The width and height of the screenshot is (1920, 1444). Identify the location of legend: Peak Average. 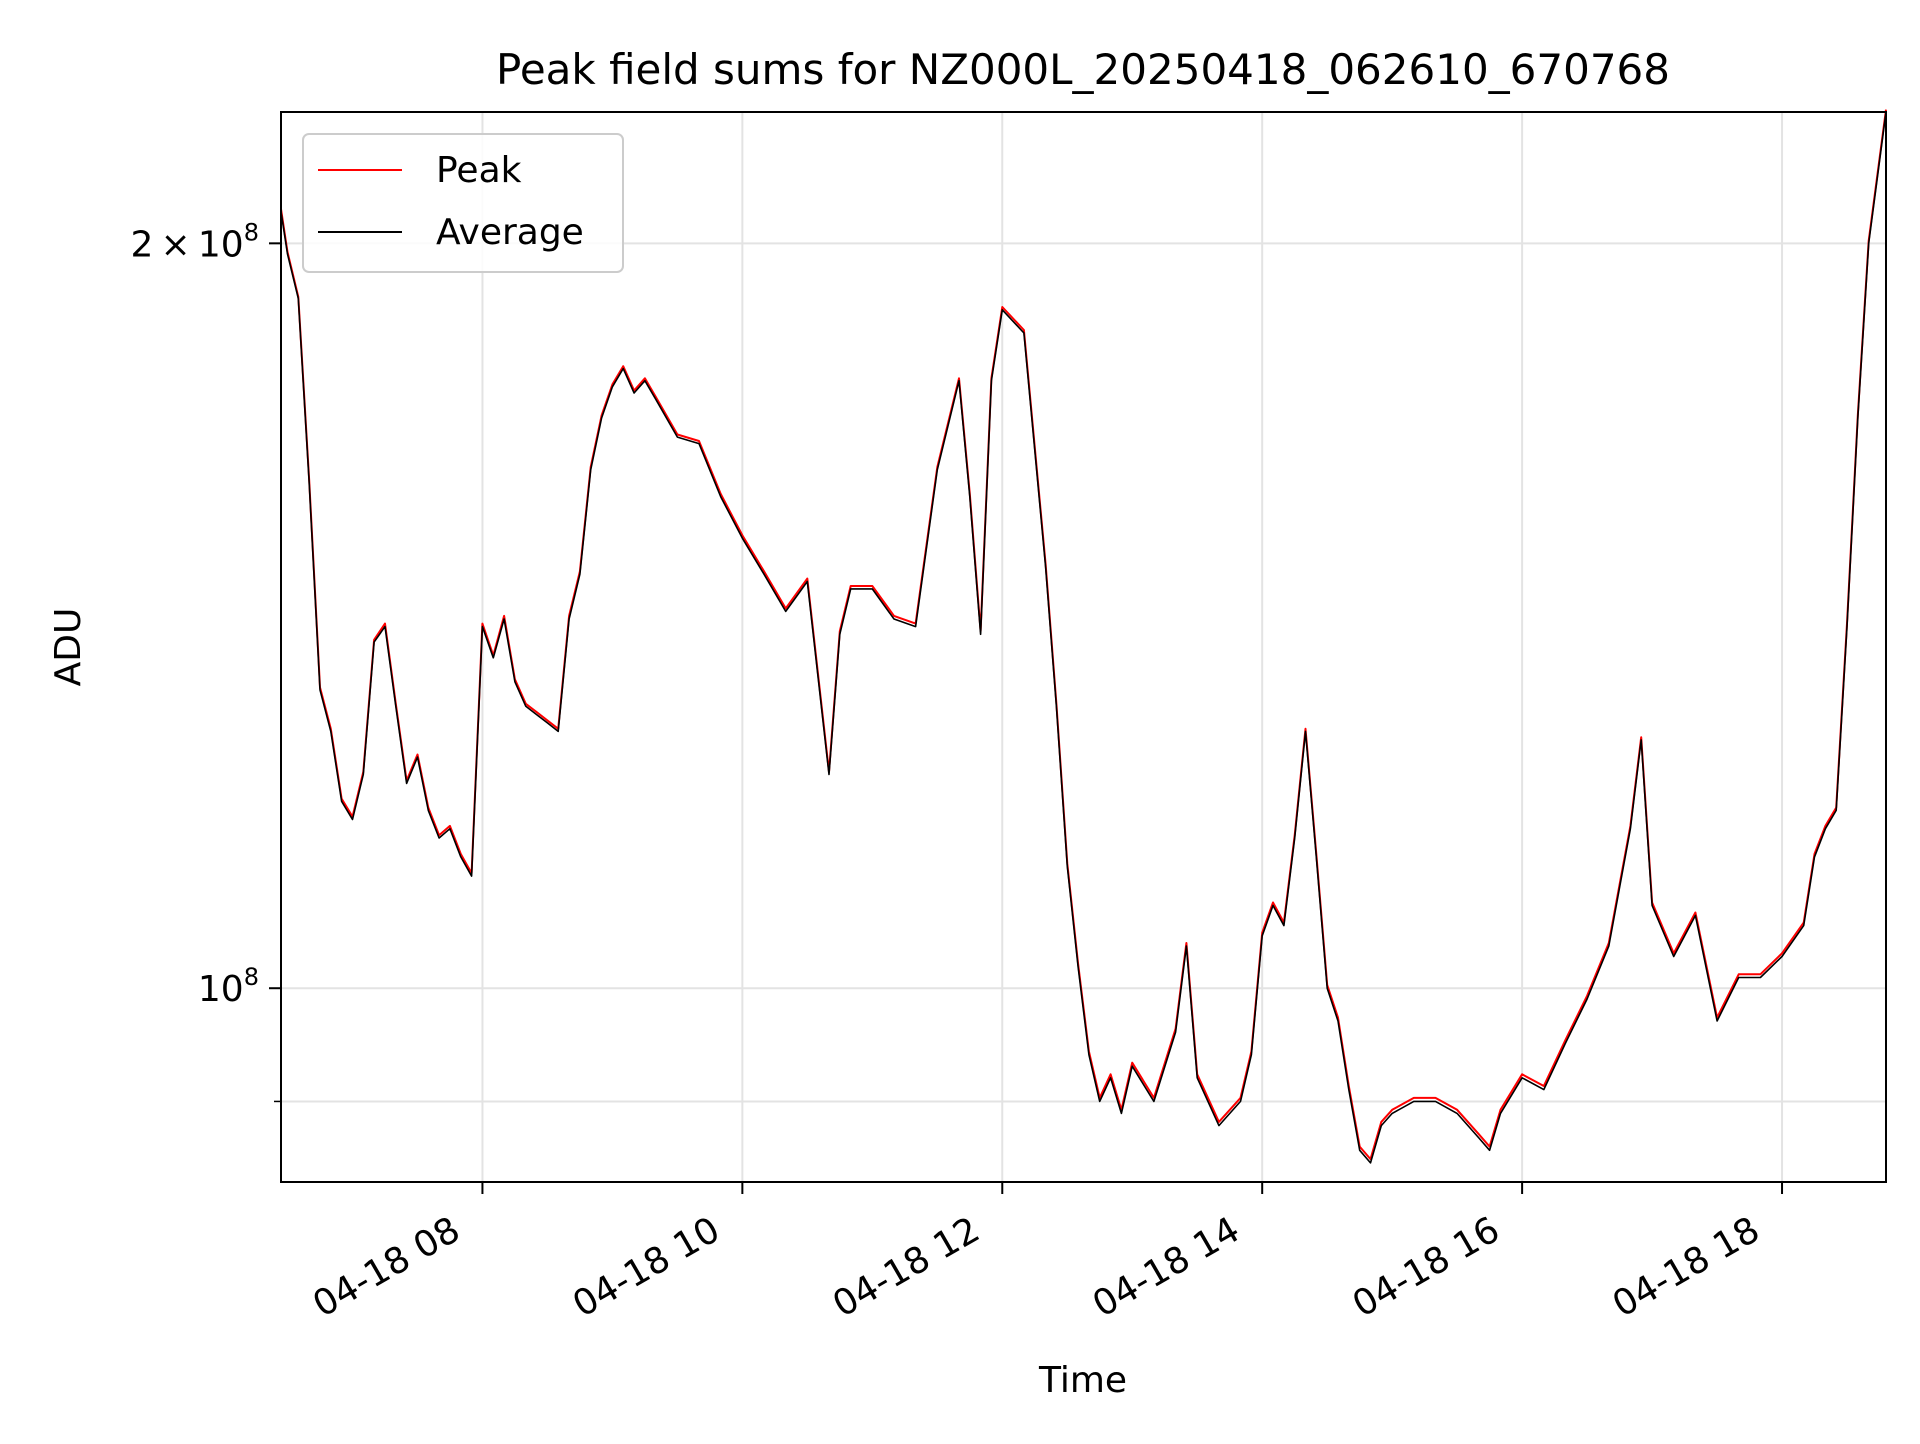
(463, 203).